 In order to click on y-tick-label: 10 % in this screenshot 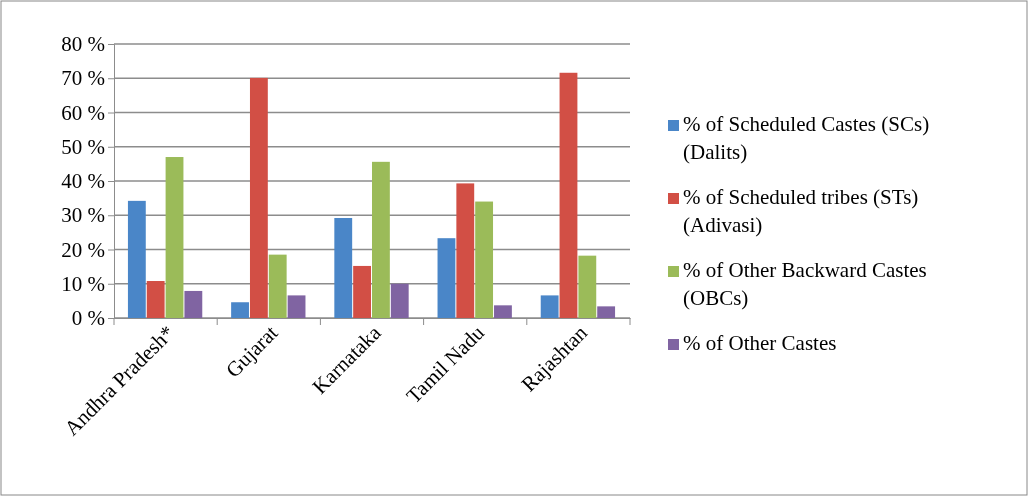, I will do `click(83, 283)`.